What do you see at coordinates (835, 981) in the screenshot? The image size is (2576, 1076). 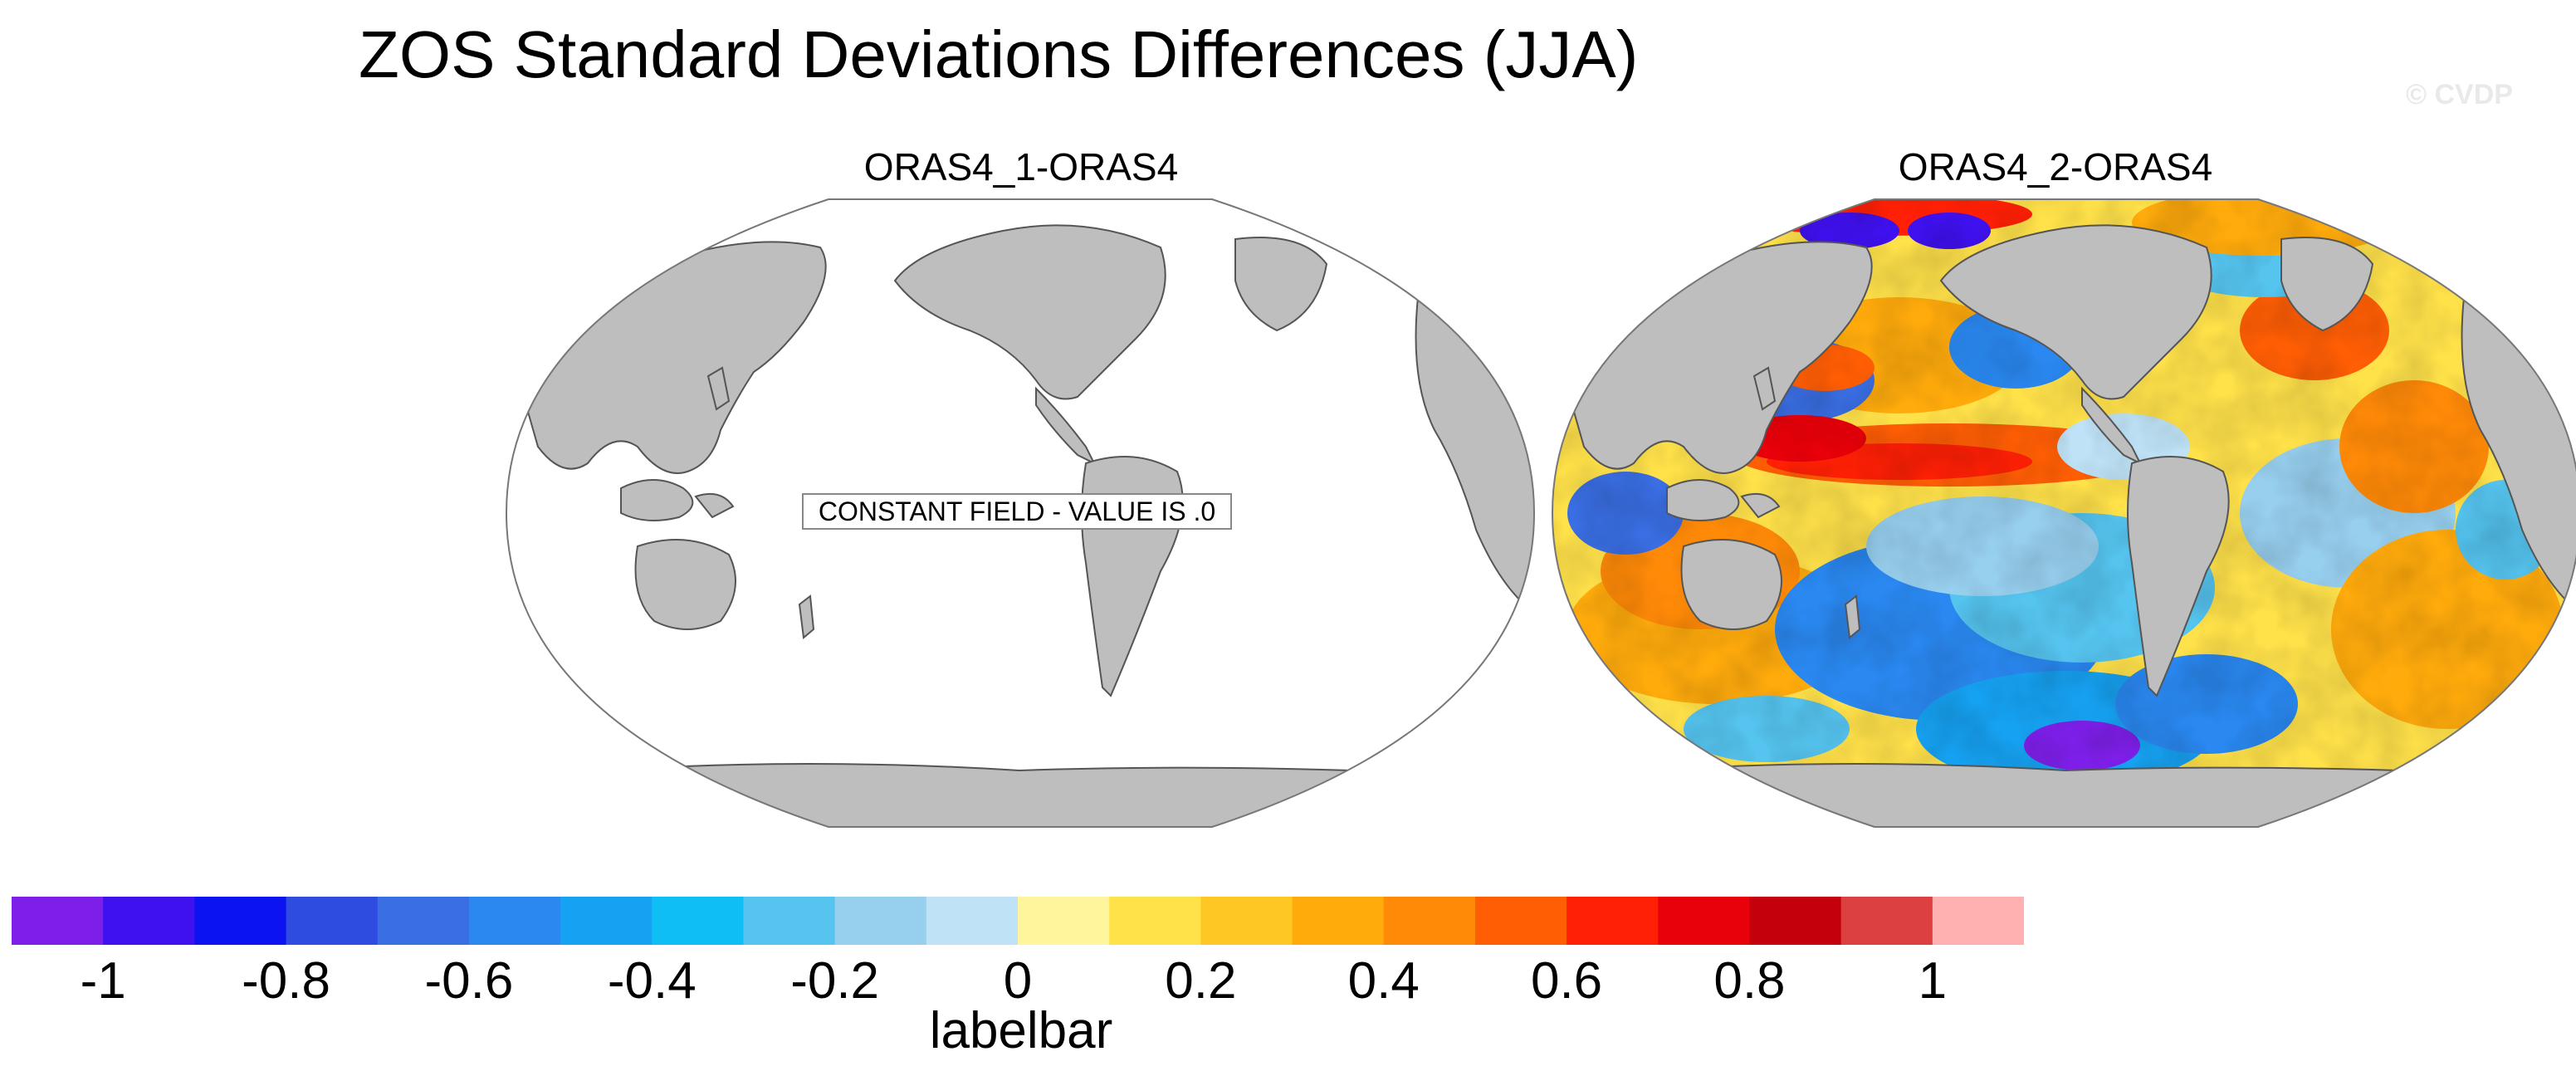 I see `colorbar-tick-label: -0.2` at bounding box center [835, 981].